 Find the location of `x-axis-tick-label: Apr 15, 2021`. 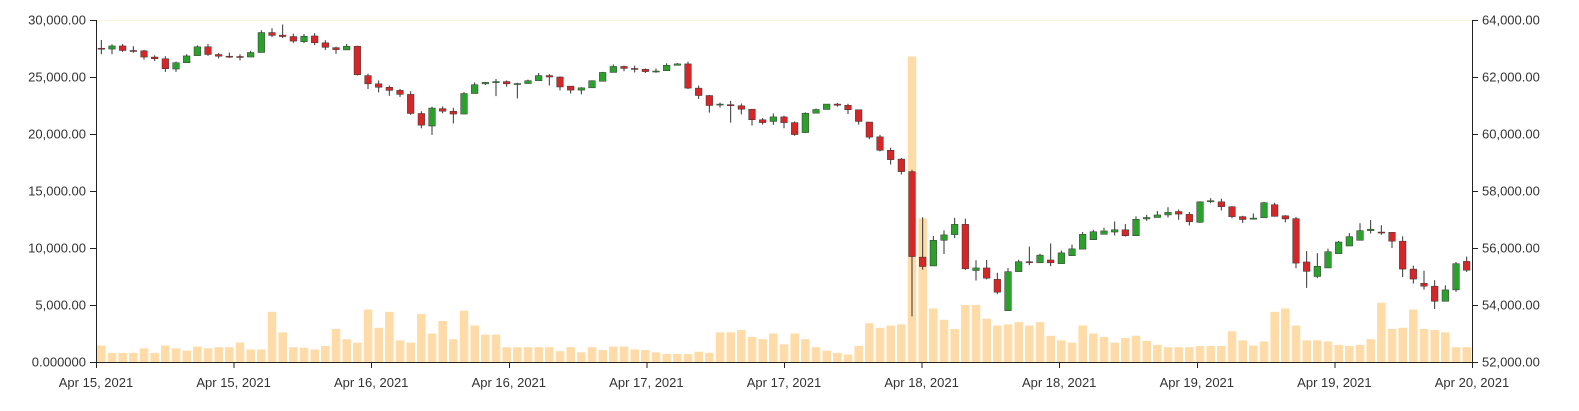

x-axis-tick-label: Apr 15, 2021 is located at coordinates (96, 382).